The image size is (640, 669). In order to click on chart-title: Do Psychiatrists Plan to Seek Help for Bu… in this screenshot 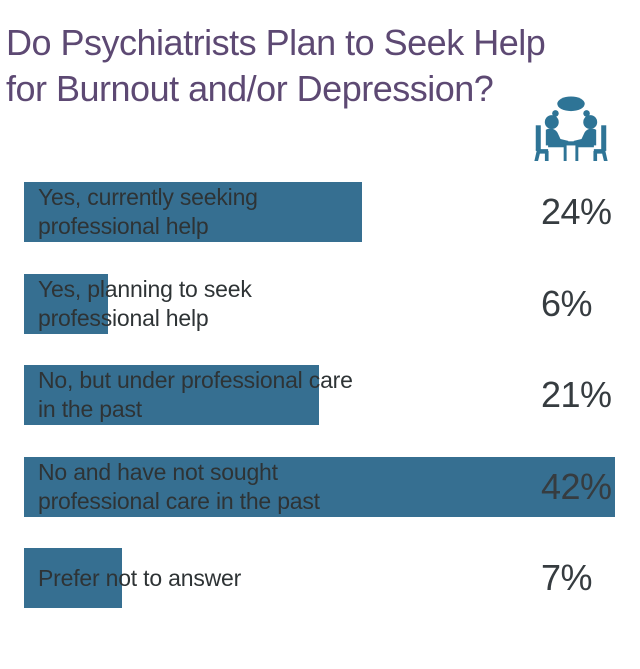, I will do `click(276, 66)`.